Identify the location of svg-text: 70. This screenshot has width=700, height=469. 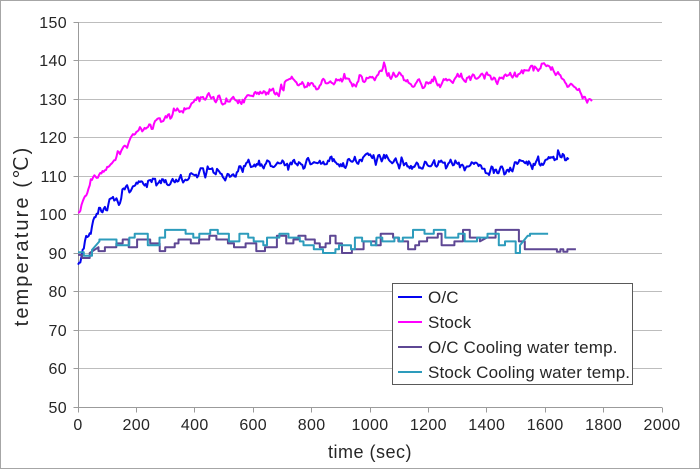
(58, 331).